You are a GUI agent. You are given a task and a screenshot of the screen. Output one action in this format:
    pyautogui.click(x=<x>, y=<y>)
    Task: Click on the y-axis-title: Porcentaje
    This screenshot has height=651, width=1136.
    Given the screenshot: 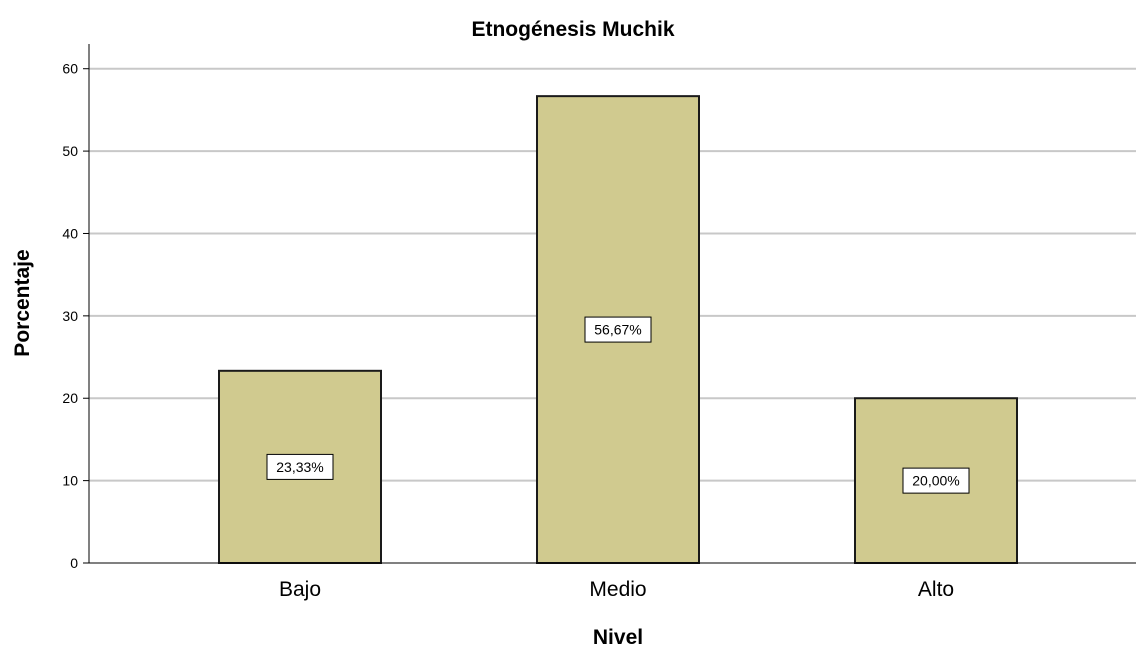 What is the action you would take?
    pyautogui.click(x=22, y=302)
    